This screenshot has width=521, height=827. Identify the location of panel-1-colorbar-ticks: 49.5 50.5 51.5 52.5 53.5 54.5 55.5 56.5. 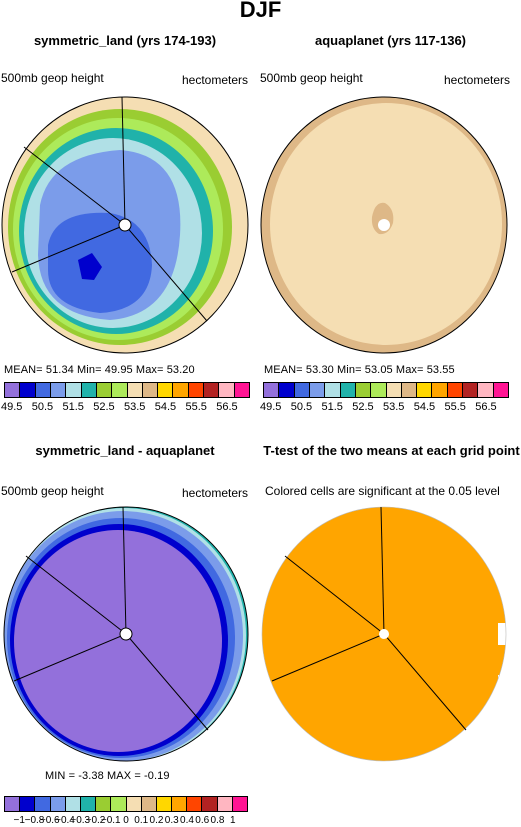
(125, 408).